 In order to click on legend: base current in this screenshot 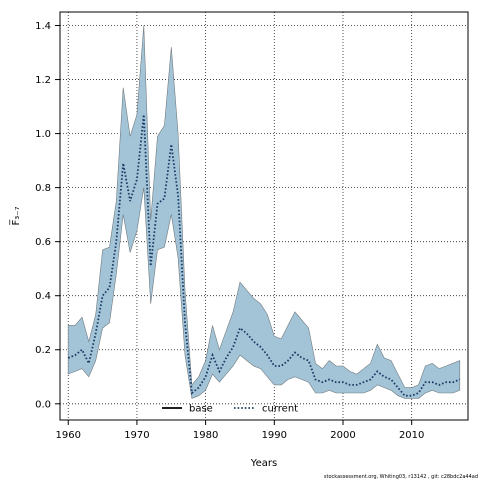, I will do `click(230, 409)`.